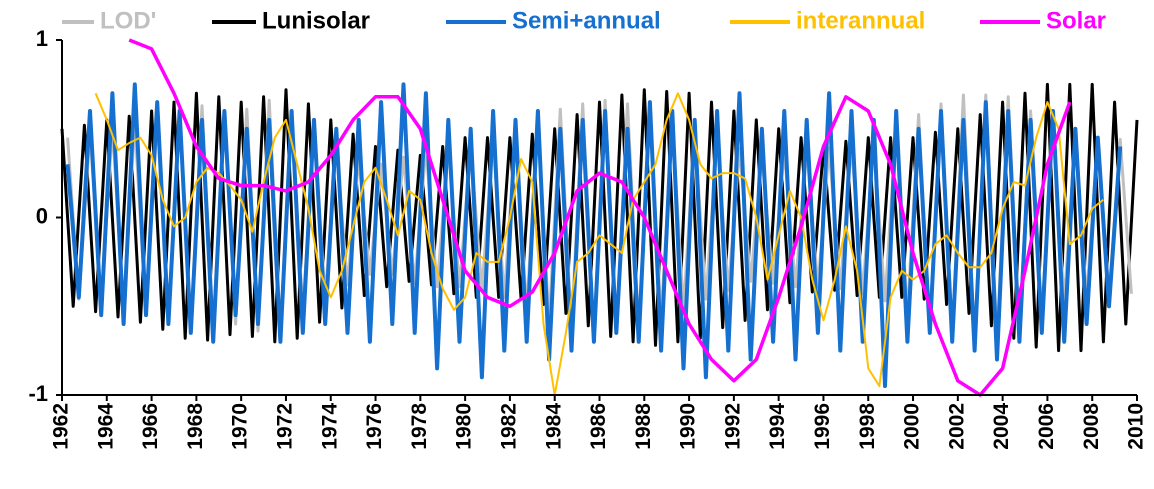  Describe the element at coordinates (419, 426) in the screenshot. I see `x-tick-label: 1978` at that location.